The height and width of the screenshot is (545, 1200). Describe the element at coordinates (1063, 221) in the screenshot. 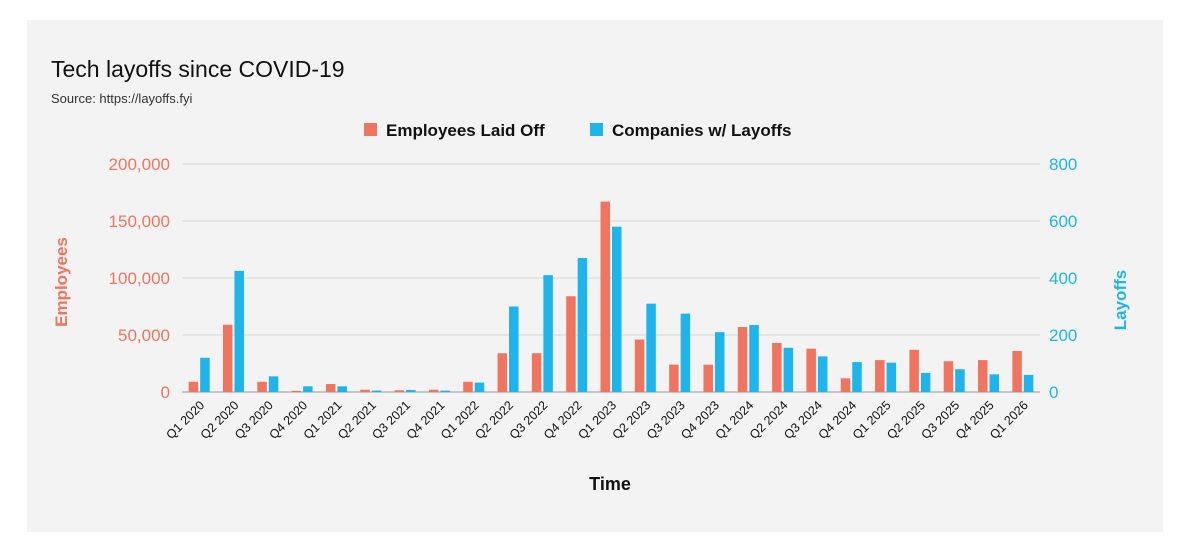

I see `right-tick-label: 600` at that location.